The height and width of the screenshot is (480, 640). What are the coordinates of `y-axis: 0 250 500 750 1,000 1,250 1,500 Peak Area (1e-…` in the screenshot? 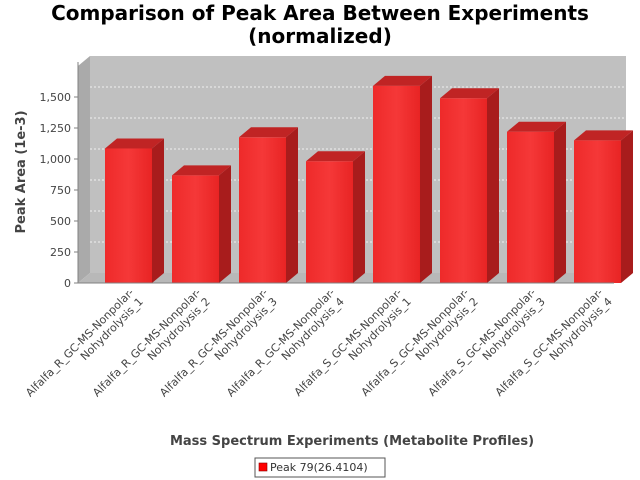 It's located at (46, 176).